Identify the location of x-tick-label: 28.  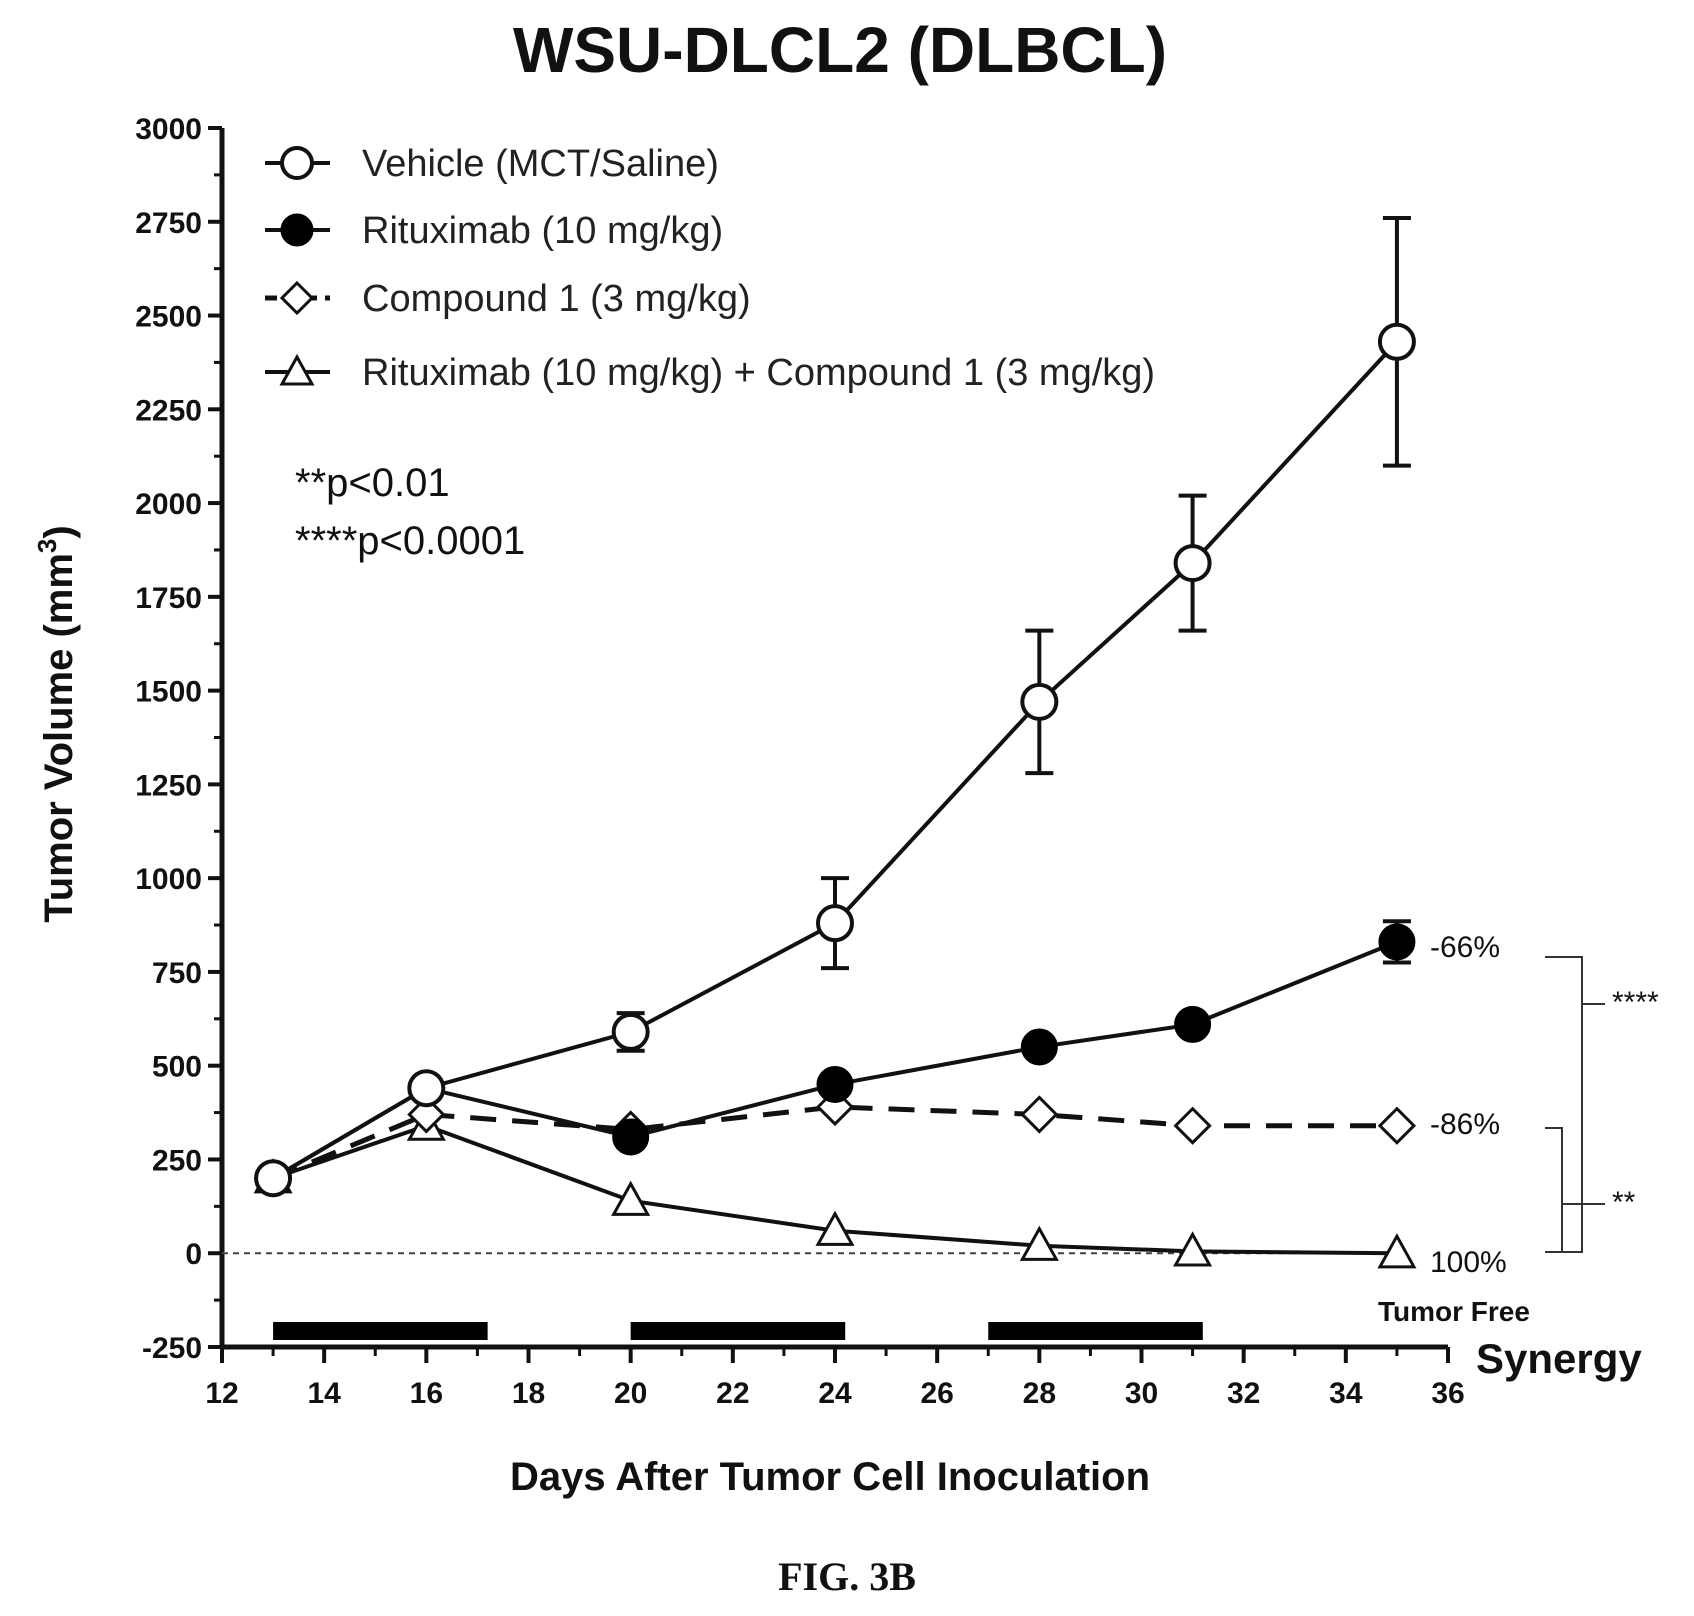
(1039, 1393).